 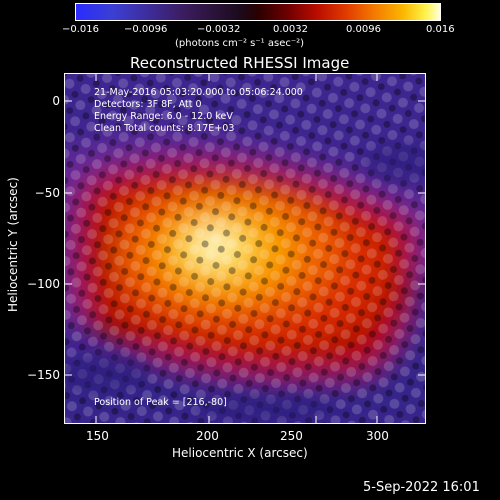 What do you see at coordinates (377, 436) in the screenshot?
I see `x-tick-label: 300` at bounding box center [377, 436].